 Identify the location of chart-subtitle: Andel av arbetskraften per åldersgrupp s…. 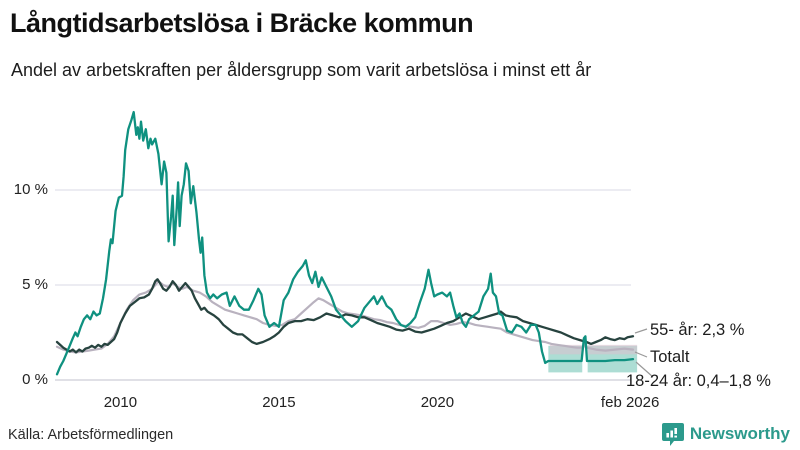
(301, 70).